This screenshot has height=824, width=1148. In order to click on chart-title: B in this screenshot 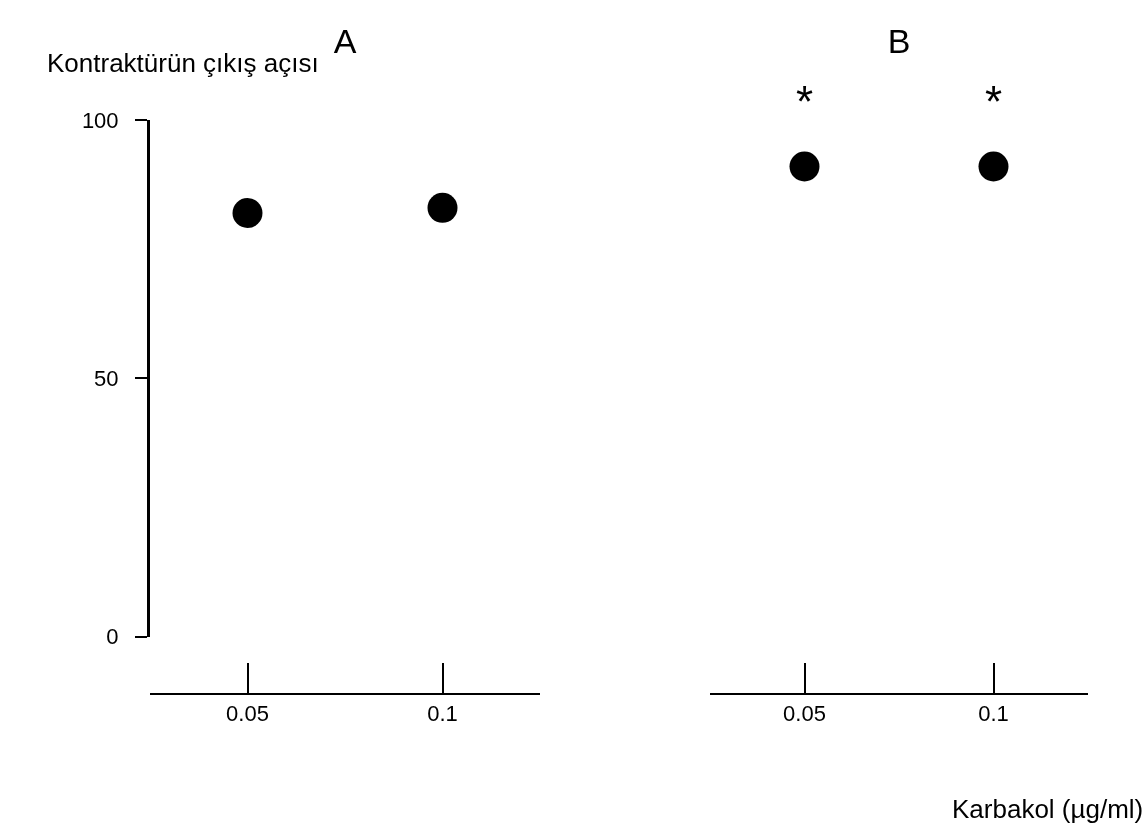, I will do `click(899, 40)`.